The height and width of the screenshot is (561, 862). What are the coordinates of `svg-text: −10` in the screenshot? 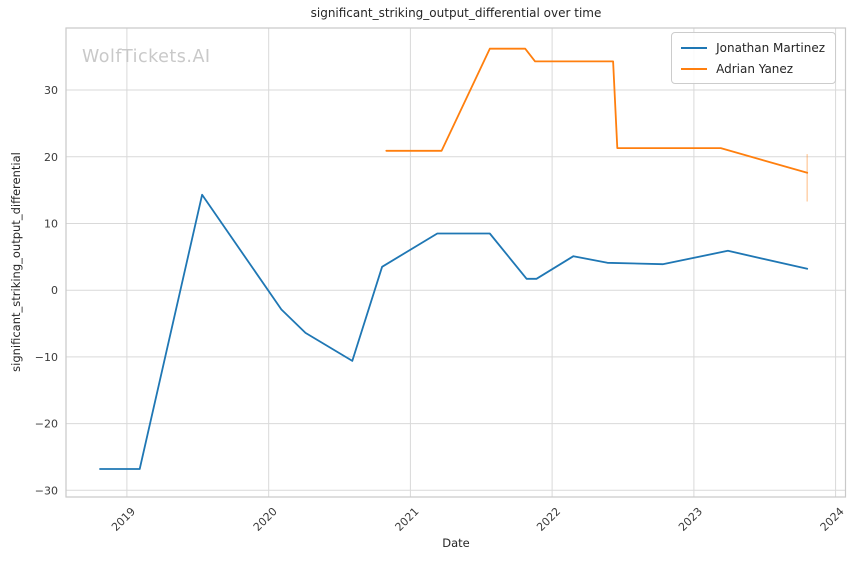 It's located at (46, 357).